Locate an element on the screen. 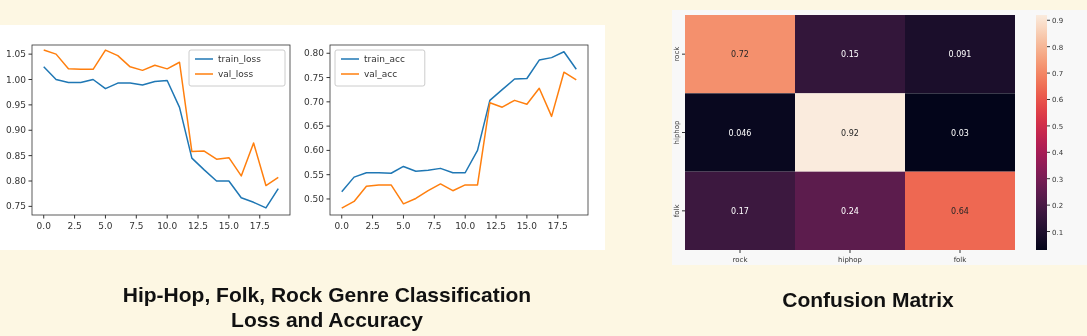  data-label: 0.92 is located at coordinates (850, 133).